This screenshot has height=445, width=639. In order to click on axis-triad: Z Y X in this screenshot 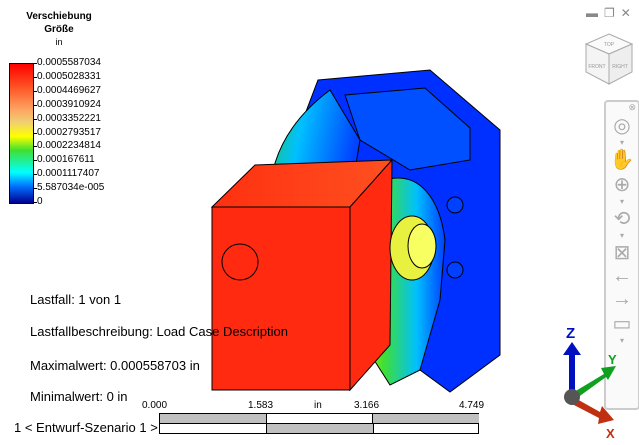, I will do `click(590, 382)`.